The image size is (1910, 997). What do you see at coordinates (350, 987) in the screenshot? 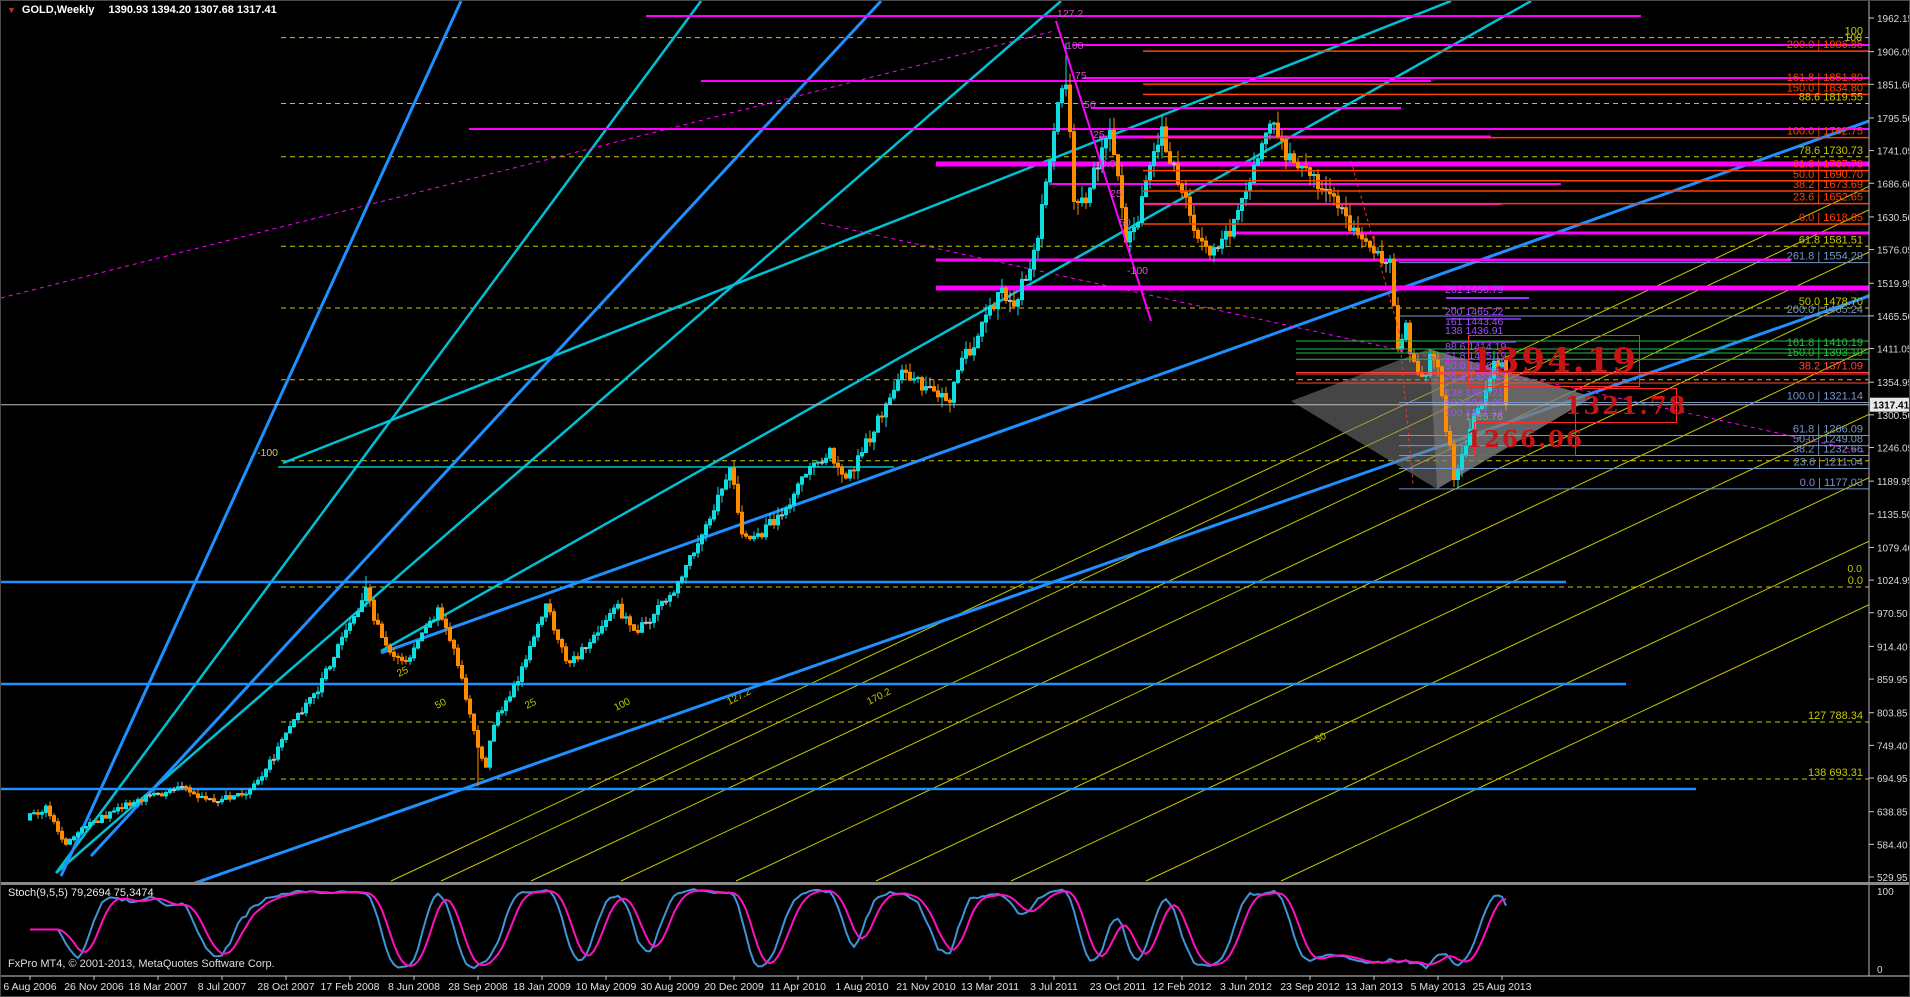
I see `svg-text: 17 Feb 2008` at bounding box center [350, 987].